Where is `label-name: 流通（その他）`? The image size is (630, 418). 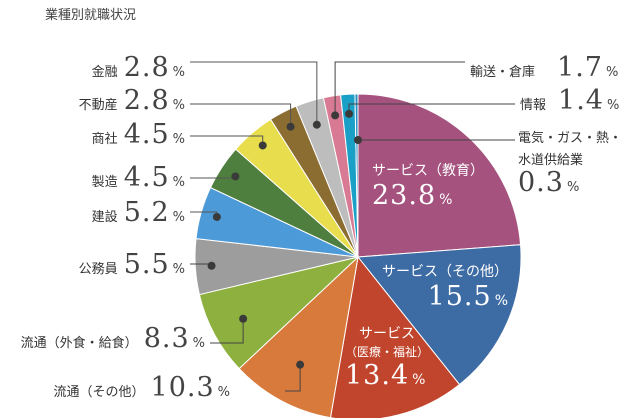
label-name: 流通（その他） is located at coordinates (99, 392).